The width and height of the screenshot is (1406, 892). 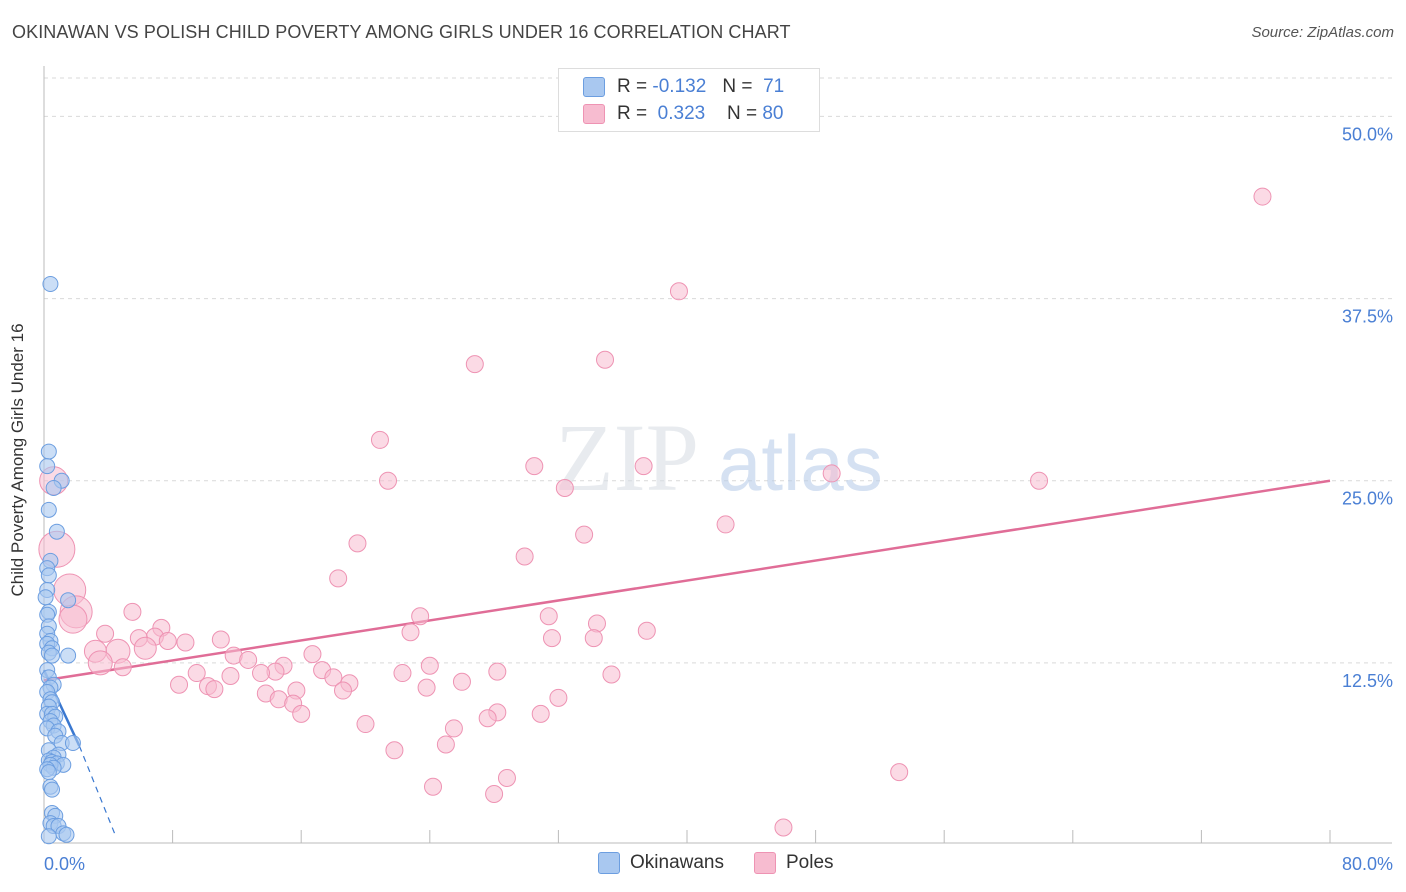 I want to click on legend-item-poles: Poles, so click(x=794, y=863).